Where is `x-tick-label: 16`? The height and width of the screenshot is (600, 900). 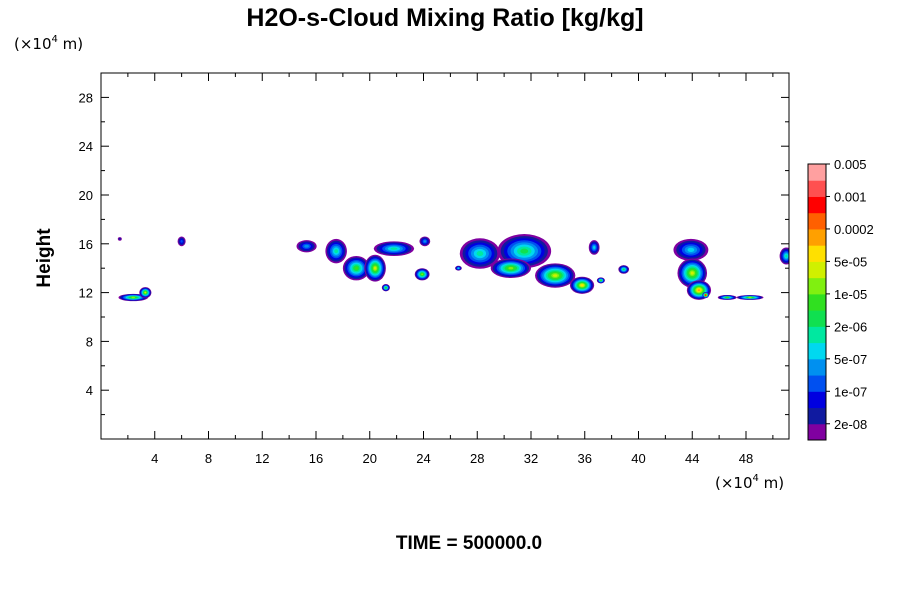 x-tick-label: 16 is located at coordinates (316, 458).